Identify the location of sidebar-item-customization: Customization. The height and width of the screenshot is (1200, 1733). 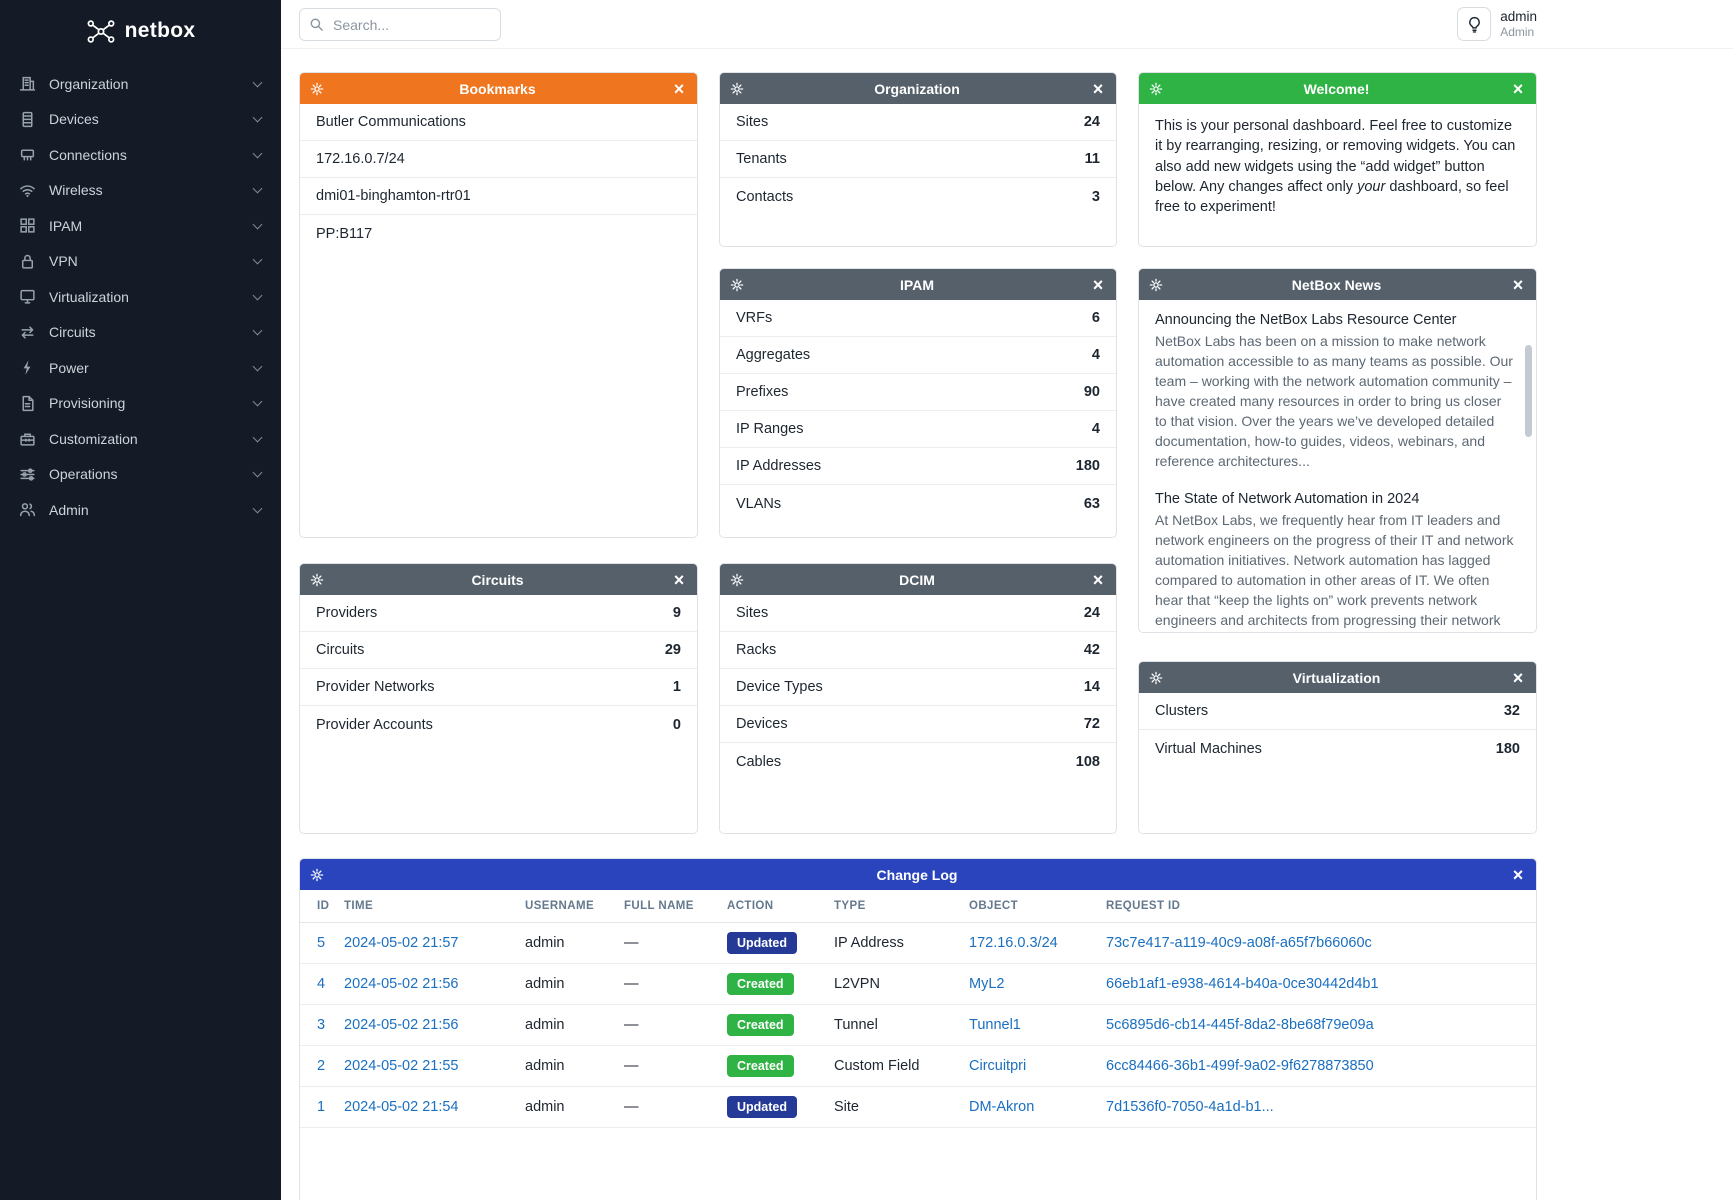
(140, 439).